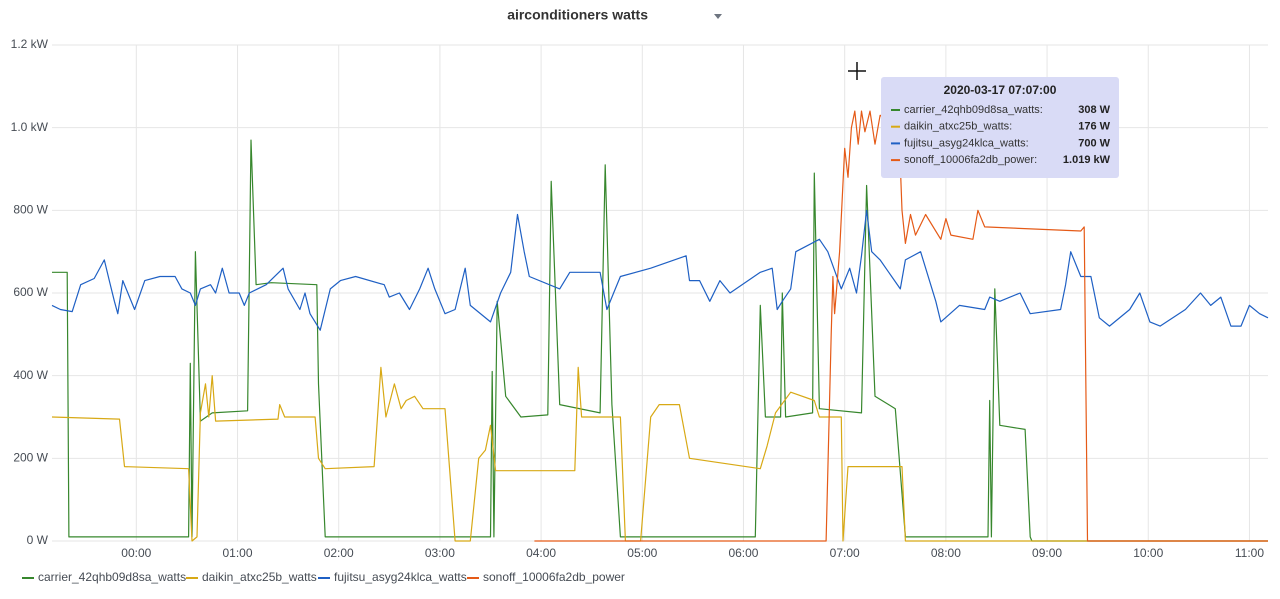 The height and width of the screenshot is (599, 1280). I want to click on x-tick-label: 05:00, so click(642, 553).